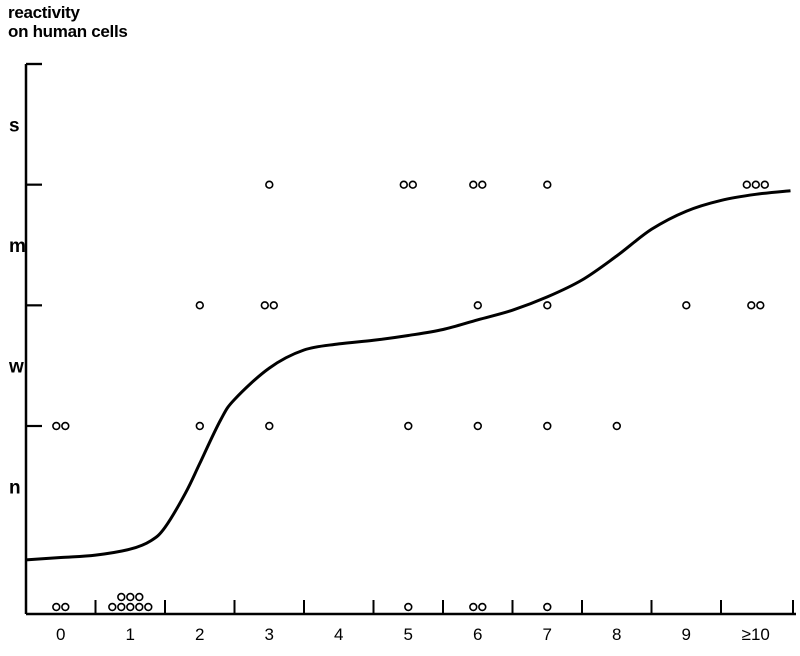 This screenshot has height=656, width=800. I want to click on x-tick-label: 7, so click(547, 634).